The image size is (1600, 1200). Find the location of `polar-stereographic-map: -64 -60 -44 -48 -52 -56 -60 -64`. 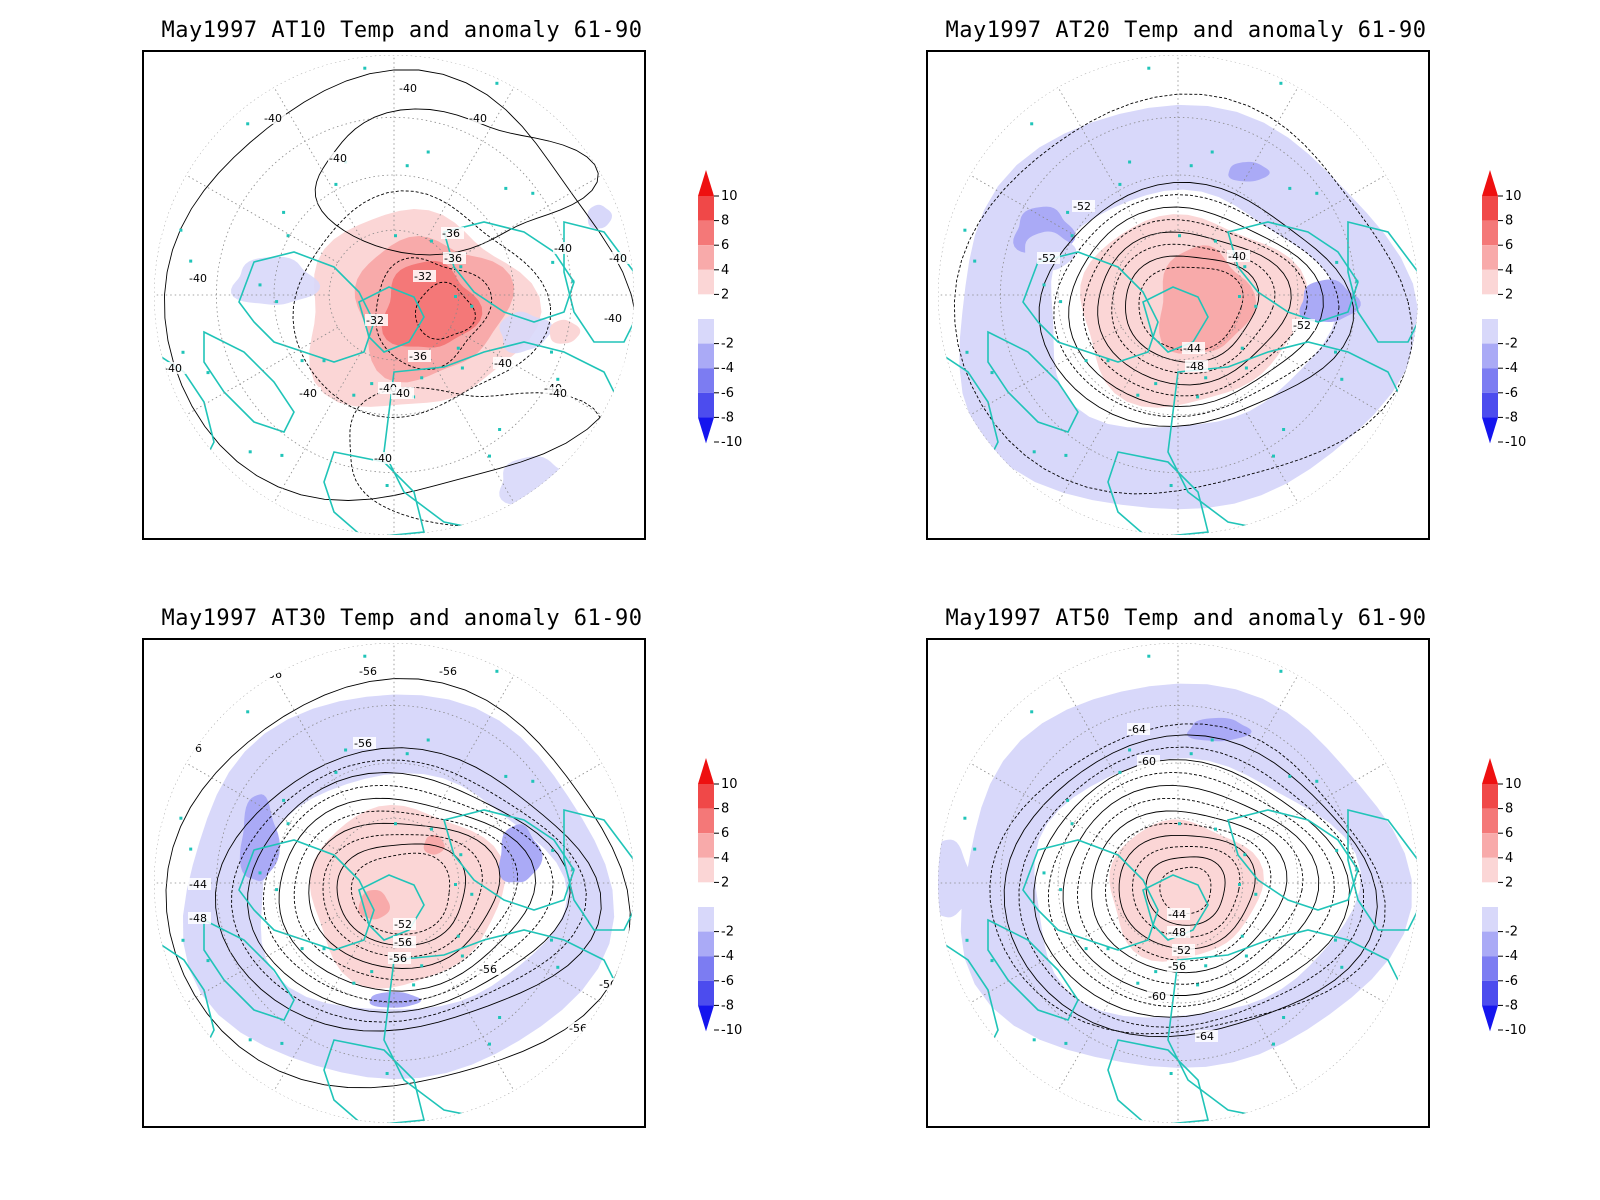

polar-stereographic-map: -64 -60 -44 -48 -52 -56 -60 -64 is located at coordinates (1178, 883).